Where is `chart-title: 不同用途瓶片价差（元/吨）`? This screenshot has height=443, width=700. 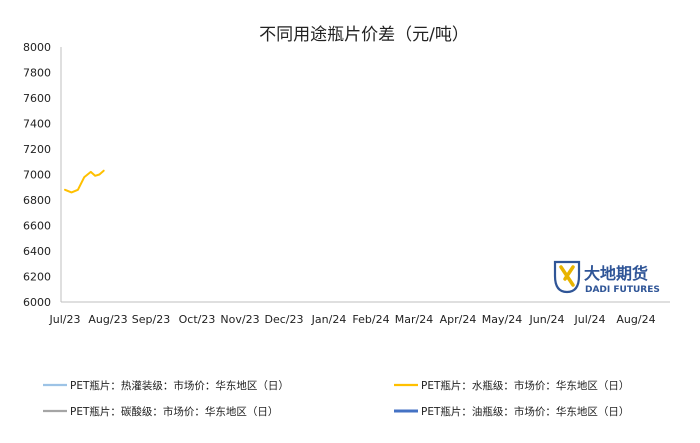 chart-title: 不同用途瓶片价差（元/吨） is located at coordinates (364, 35).